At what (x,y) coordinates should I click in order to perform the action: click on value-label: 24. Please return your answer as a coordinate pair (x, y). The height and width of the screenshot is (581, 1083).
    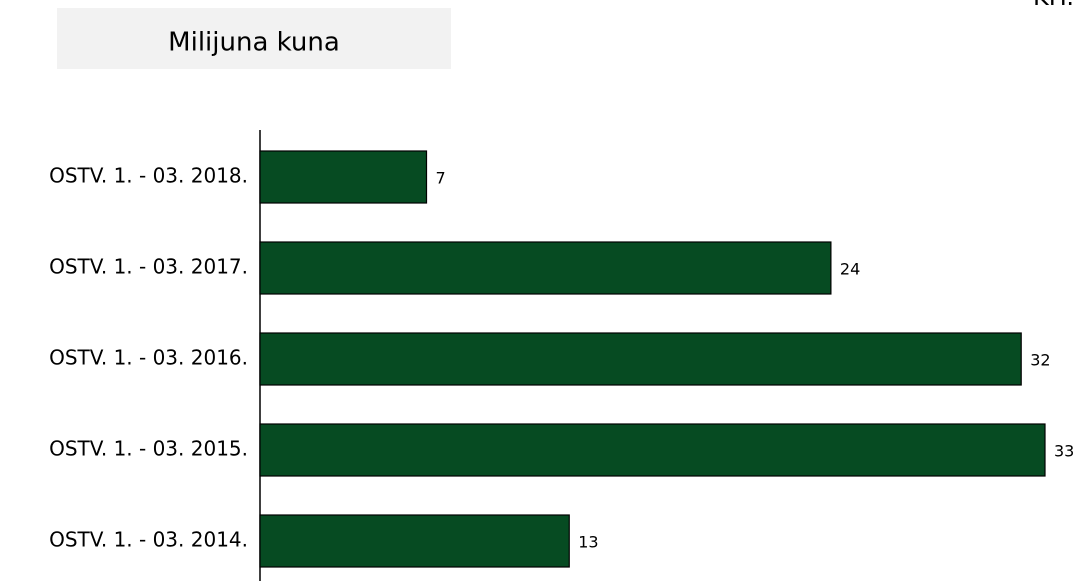
    Looking at the image, I should click on (850, 269).